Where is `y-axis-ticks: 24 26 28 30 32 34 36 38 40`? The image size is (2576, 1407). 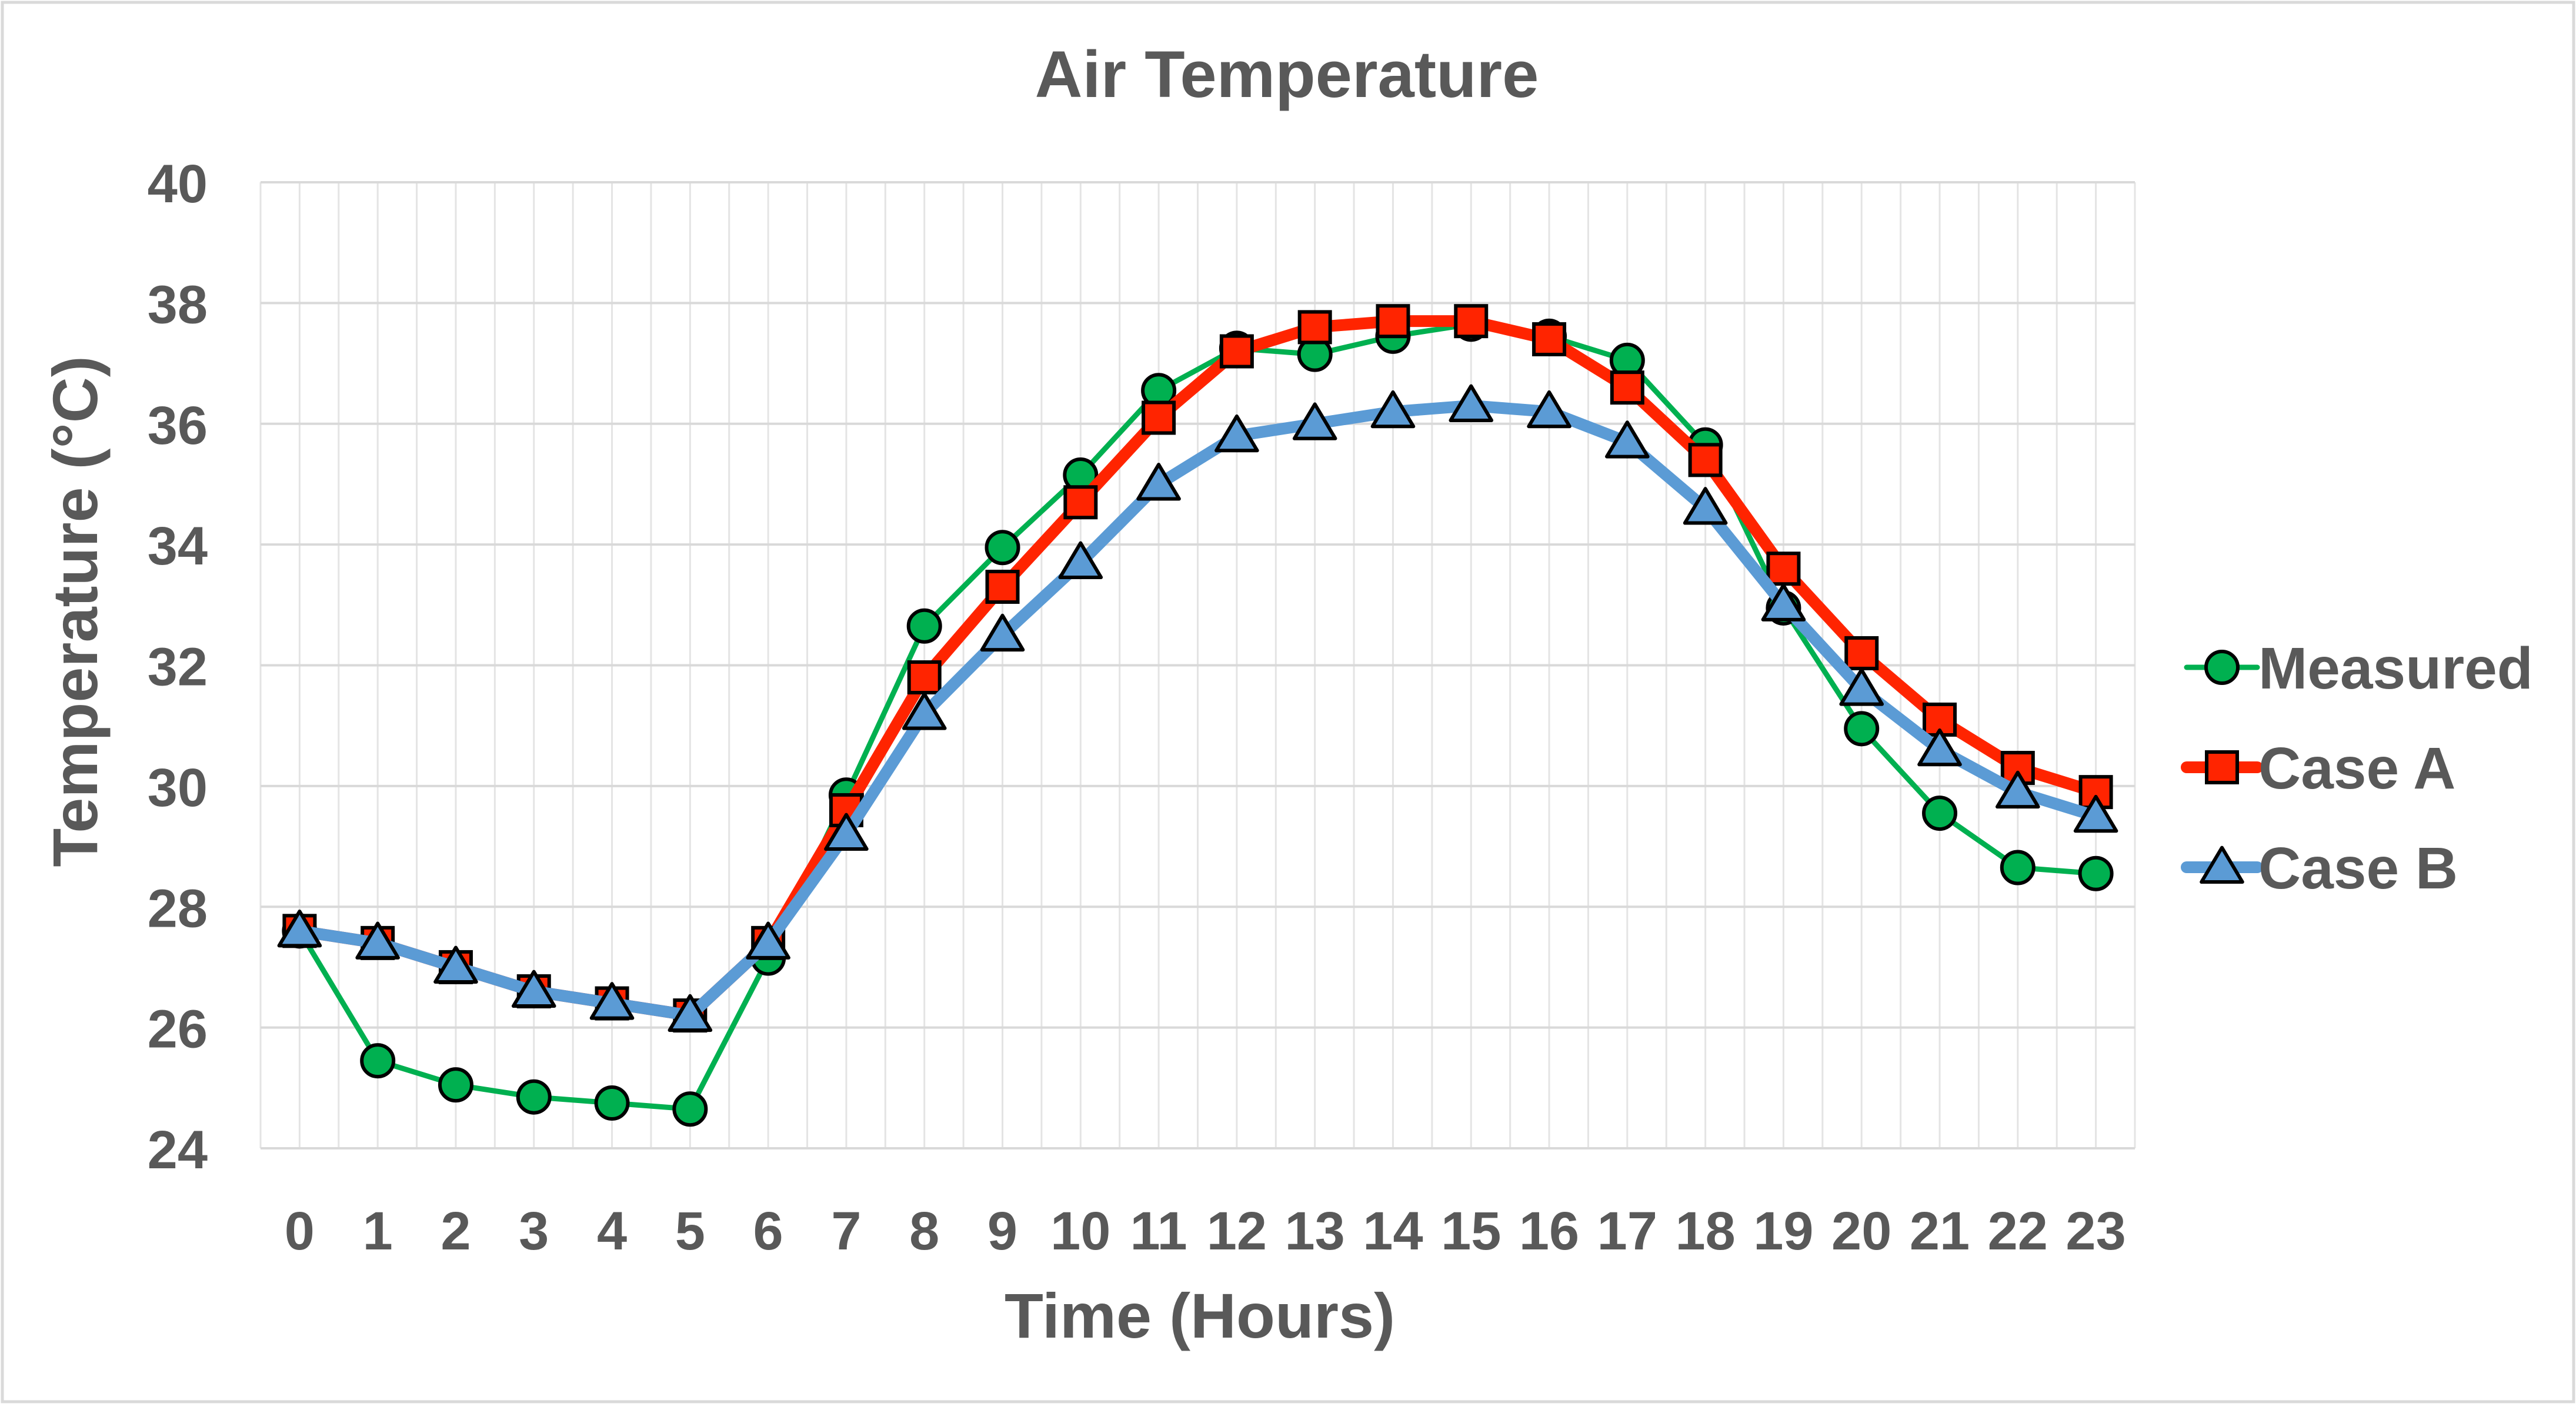
y-axis-ticks: 24 26 28 30 32 34 36 38 40 is located at coordinates (178, 667).